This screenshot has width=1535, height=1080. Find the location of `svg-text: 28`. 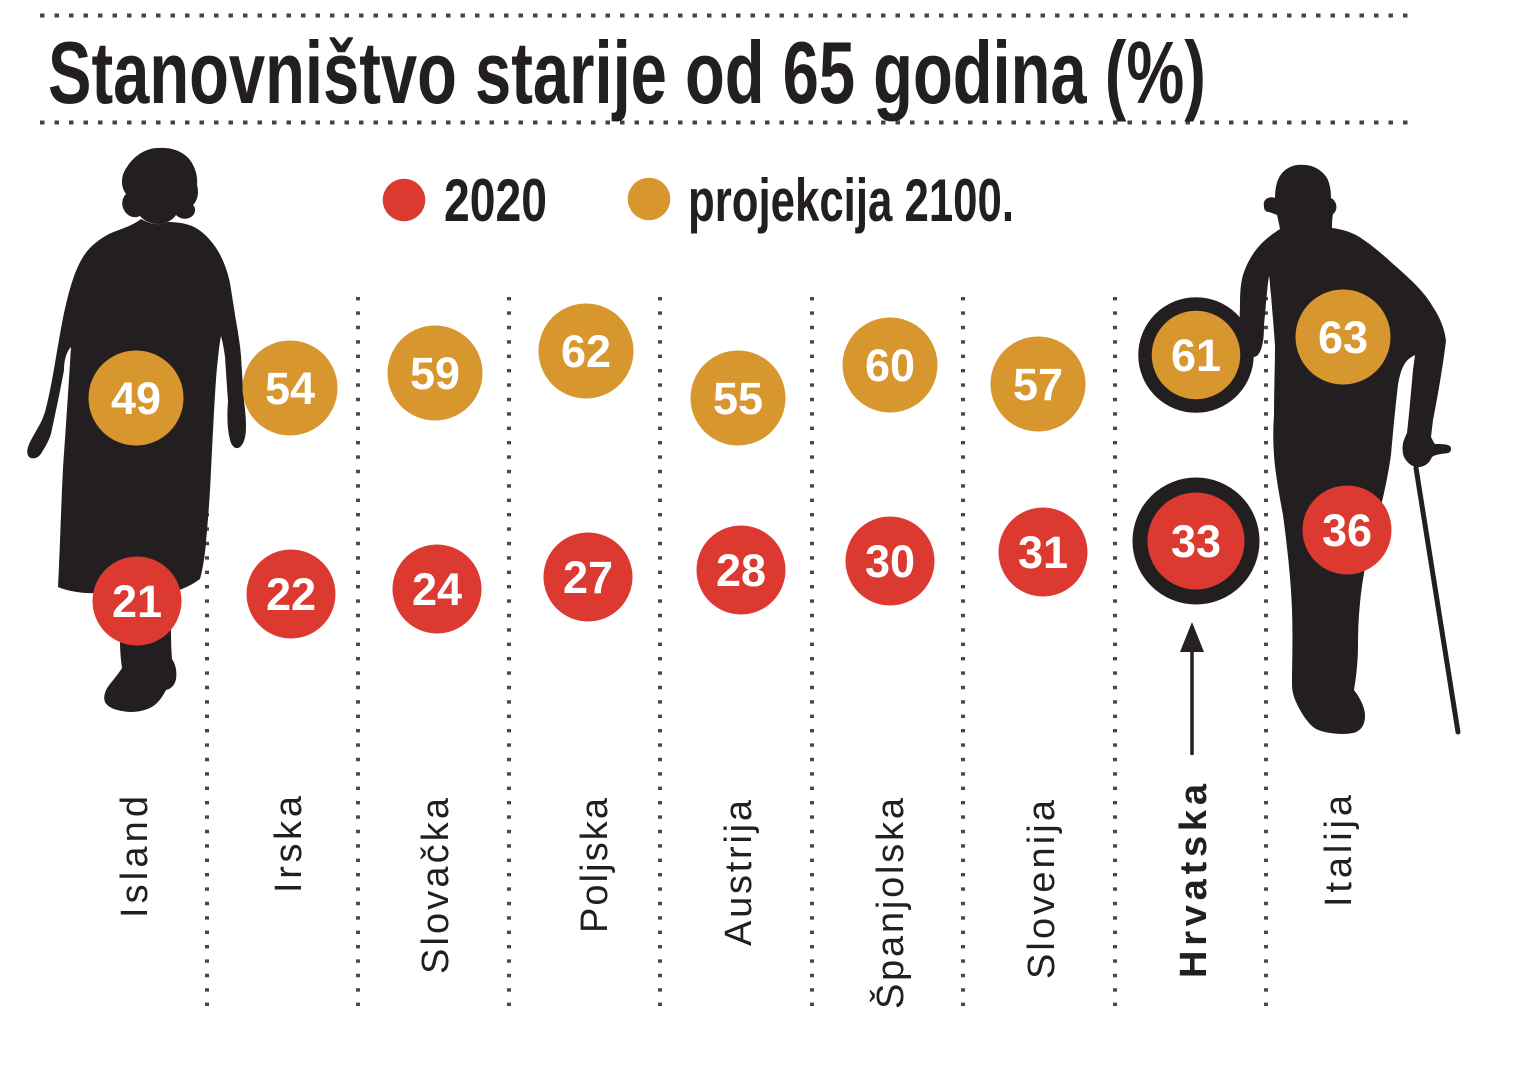

svg-text: 28 is located at coordinates (741, 570).